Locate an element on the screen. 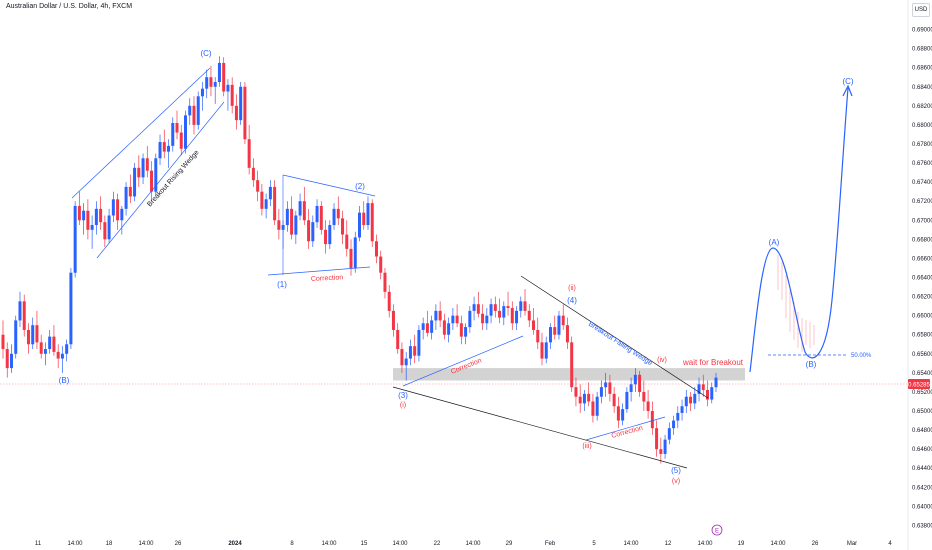  projected-wave-b-label: (B) is located at coordinates (811, 364).